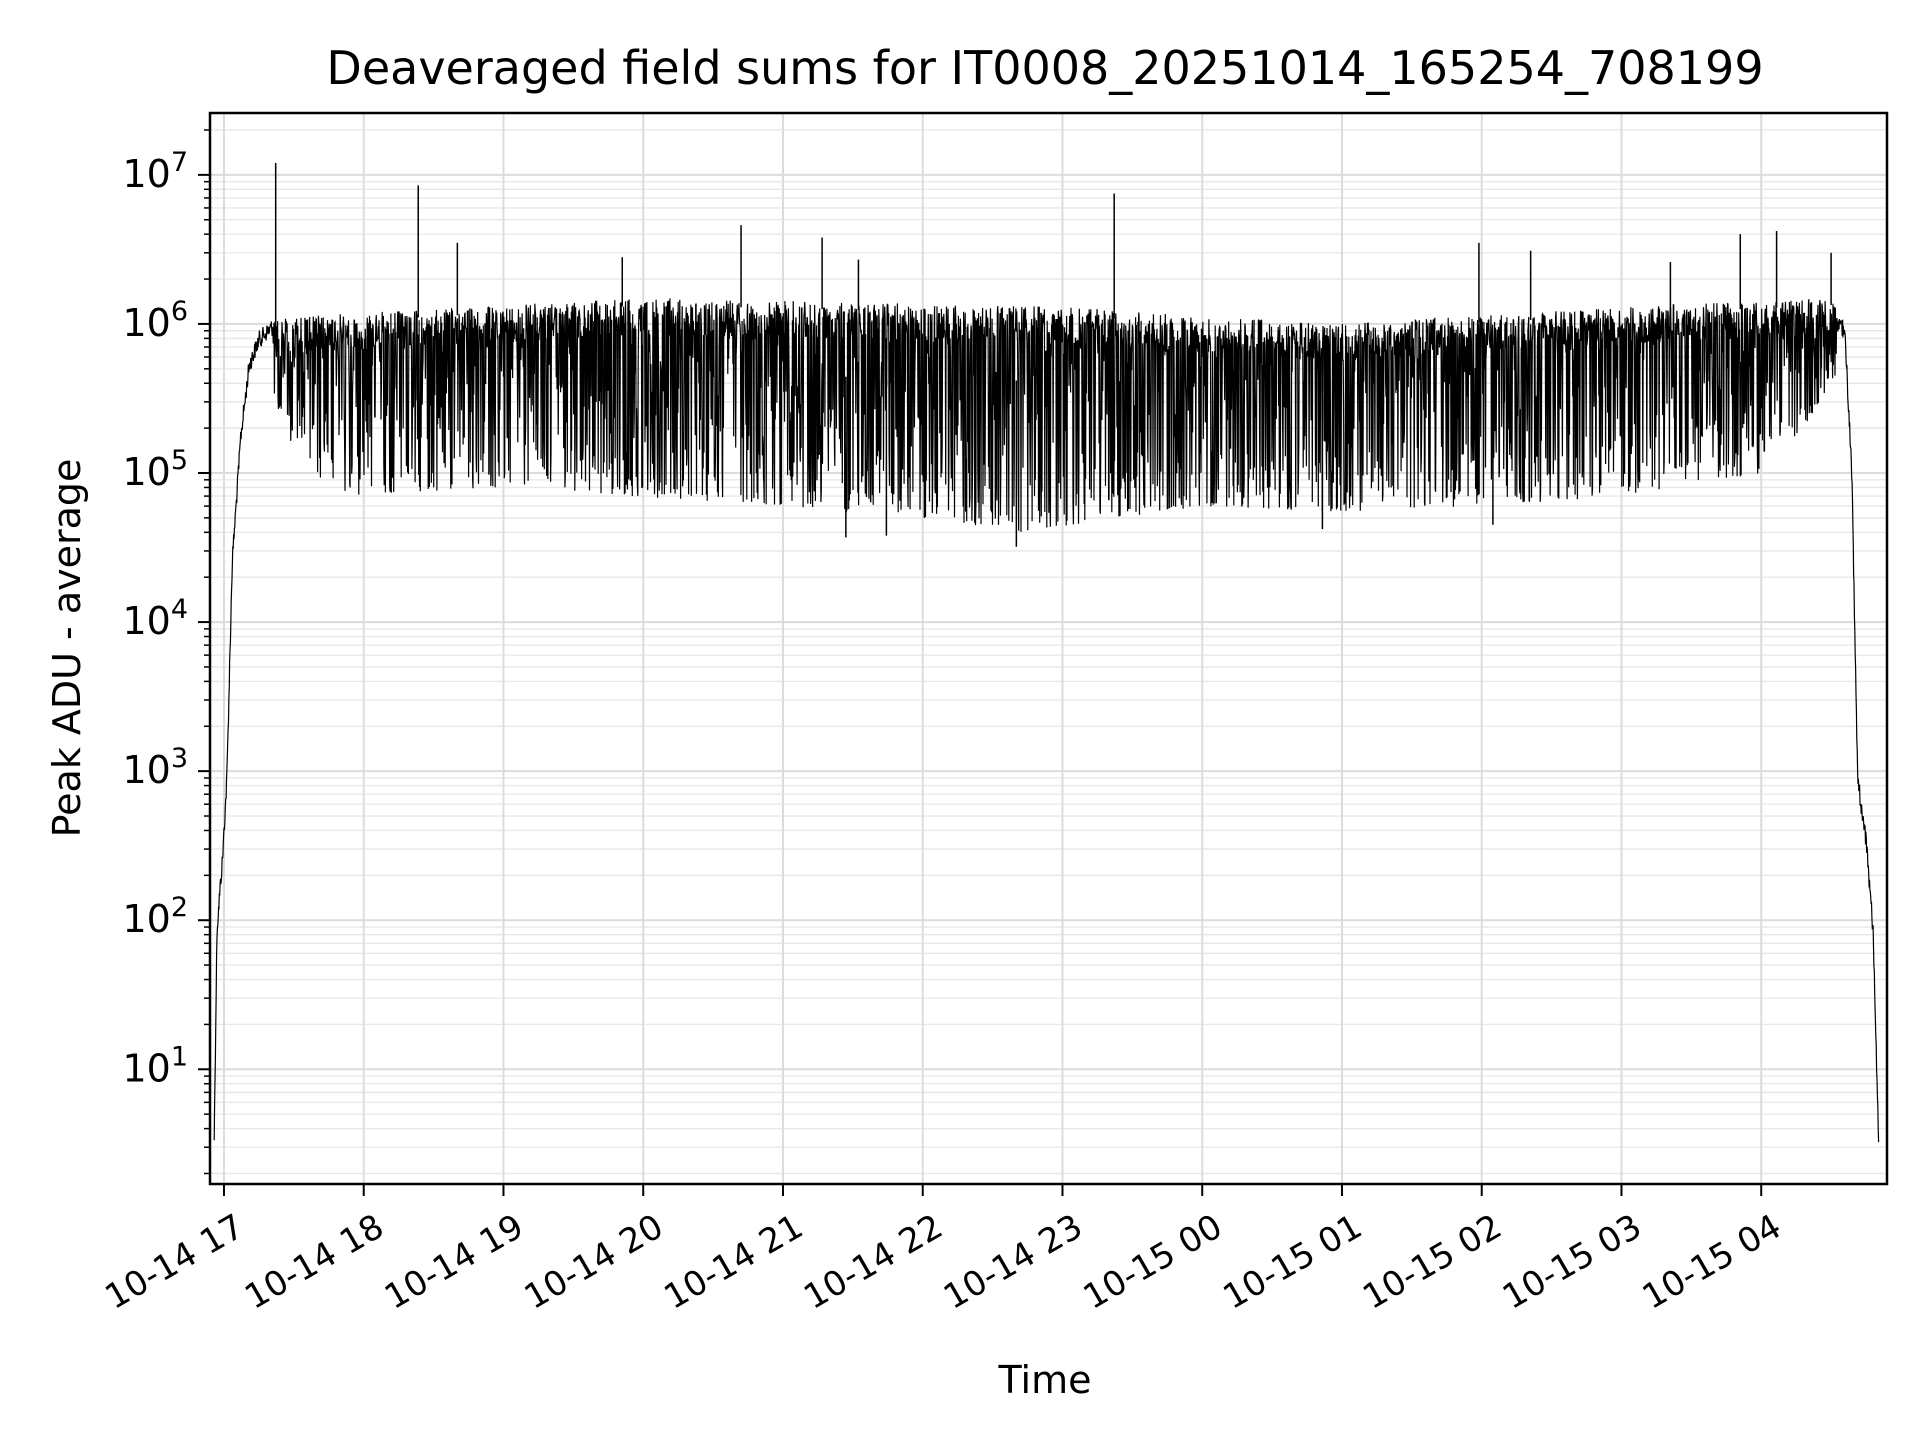 The width and height of the screenshot is (1920, 1440). Describe the element at coordinates (155, 469) in the screenshot. I see `y-tick-label: 105` at that location.